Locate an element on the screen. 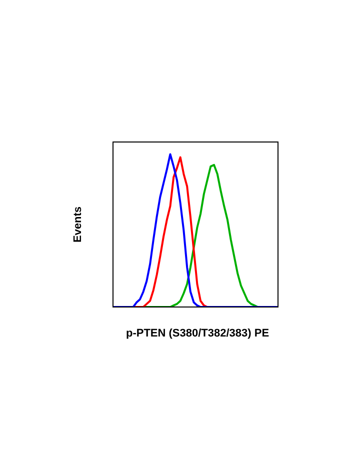  y-axis-title: Events is located at coordinates (78, 224).